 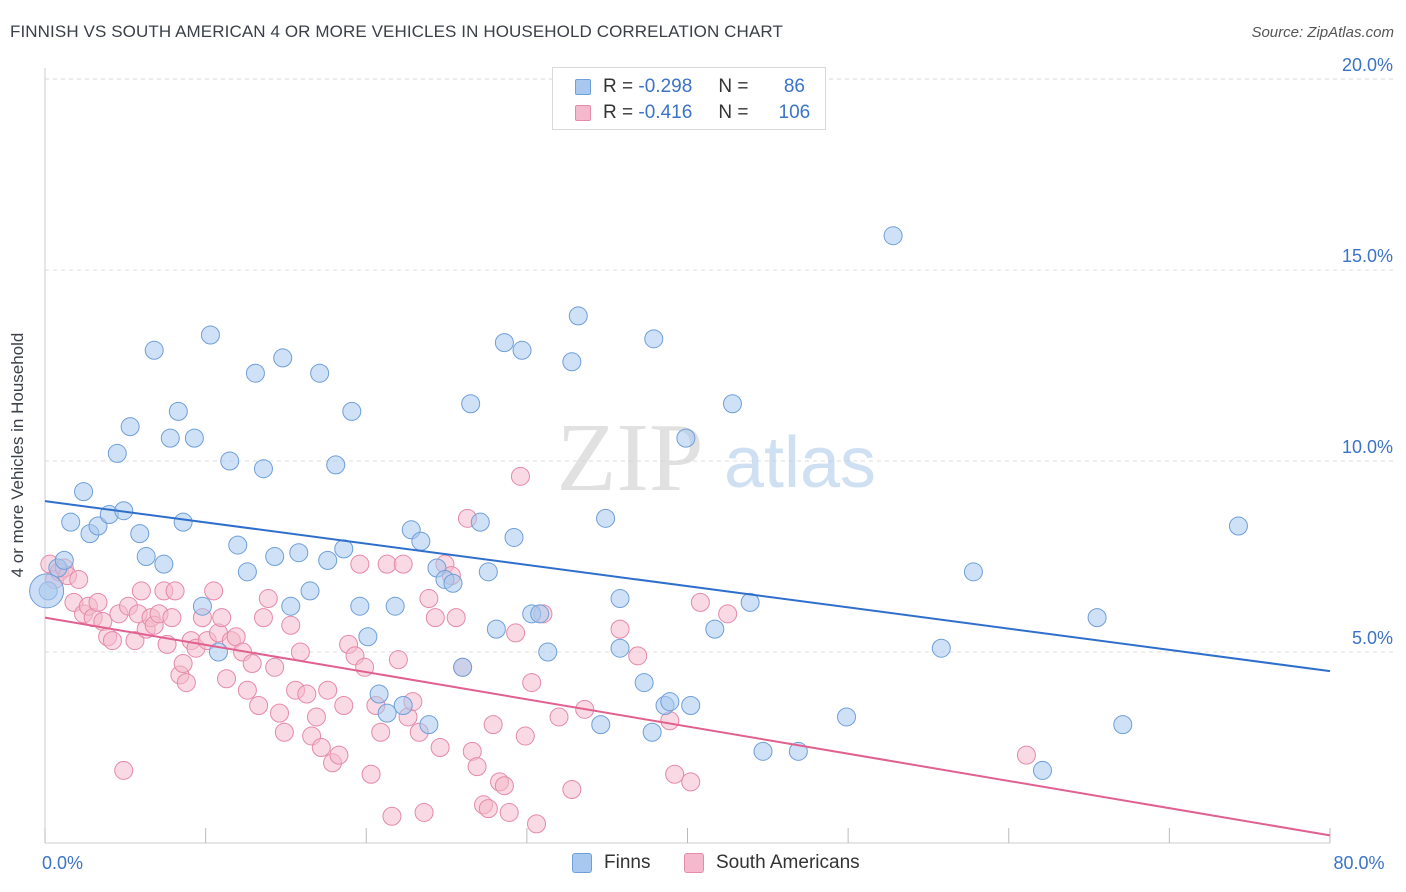 What do you see at coordinates (717, 458) in the screenshot?
I see `watermark: ZIP atlas` at bounding box center [717, 458].